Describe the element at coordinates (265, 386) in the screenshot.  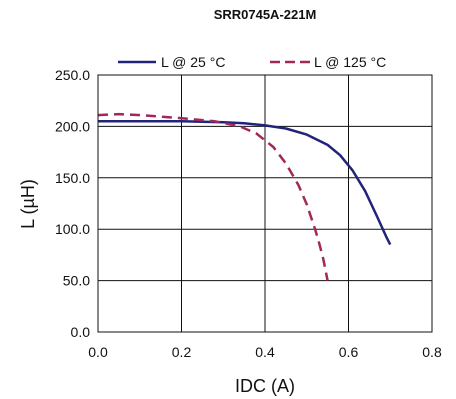
I see `x-axis-label: IDC (A)` at that location.